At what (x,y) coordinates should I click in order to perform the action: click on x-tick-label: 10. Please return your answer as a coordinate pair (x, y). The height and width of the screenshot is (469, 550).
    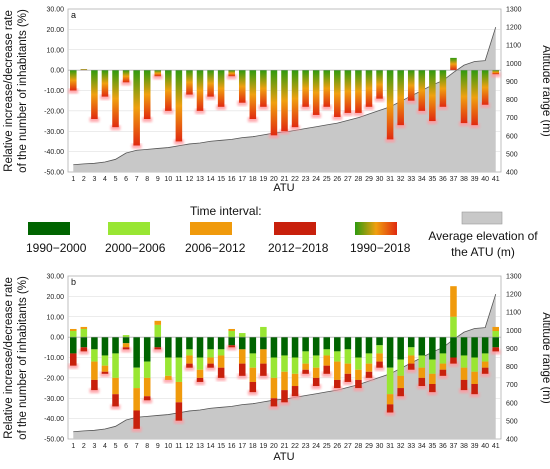
    Looking at the image, I should click on (168, 179).